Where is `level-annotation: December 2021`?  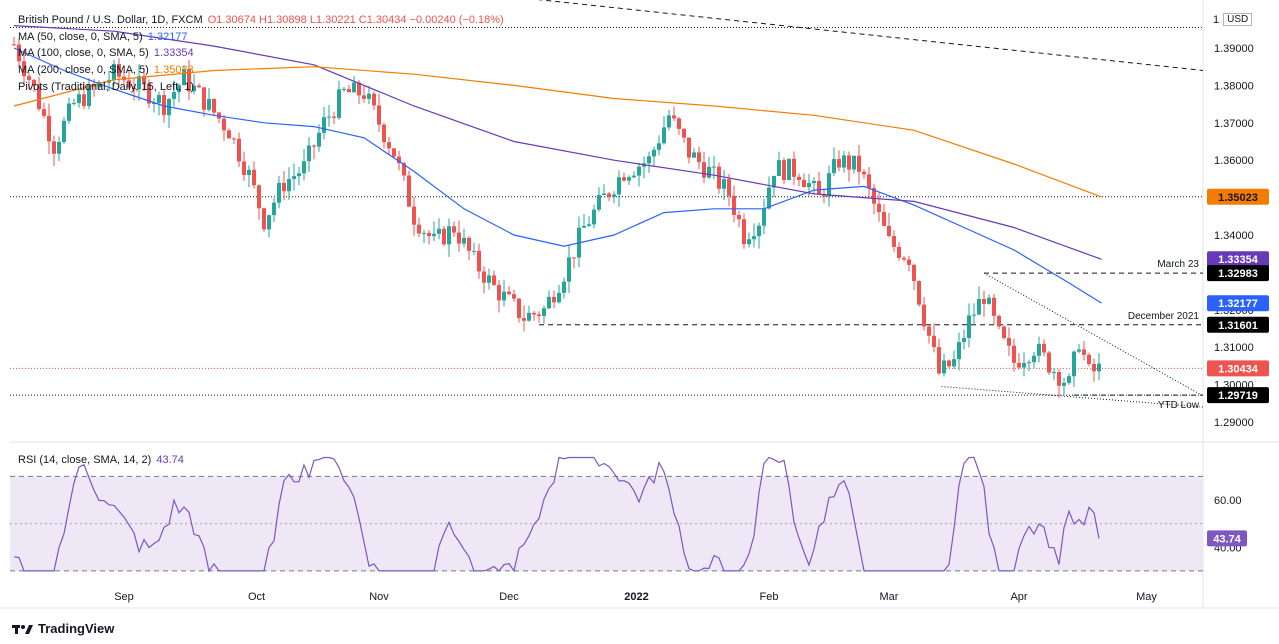
level-annotation: December 2021 is located at coordinates (1164, 316).